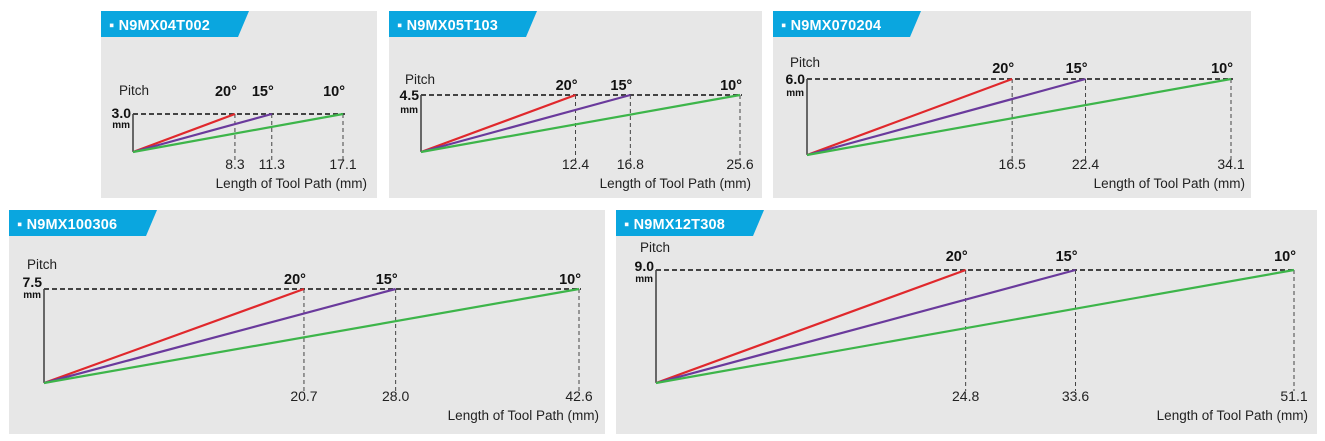 The image size is (1325, 441). Describe the element at coordinates (303, 396) in the screenshot. I see `x-tick-label: 20.7` at that location.